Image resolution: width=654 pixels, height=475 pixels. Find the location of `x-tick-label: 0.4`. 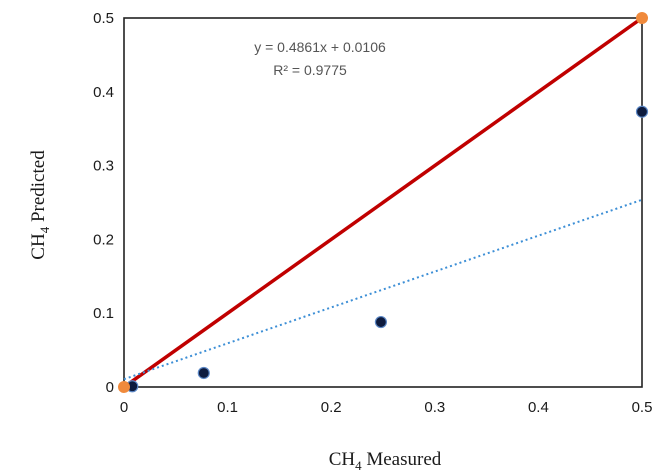

x-tick-label: 0.4 is located at coordinates (538, 407).